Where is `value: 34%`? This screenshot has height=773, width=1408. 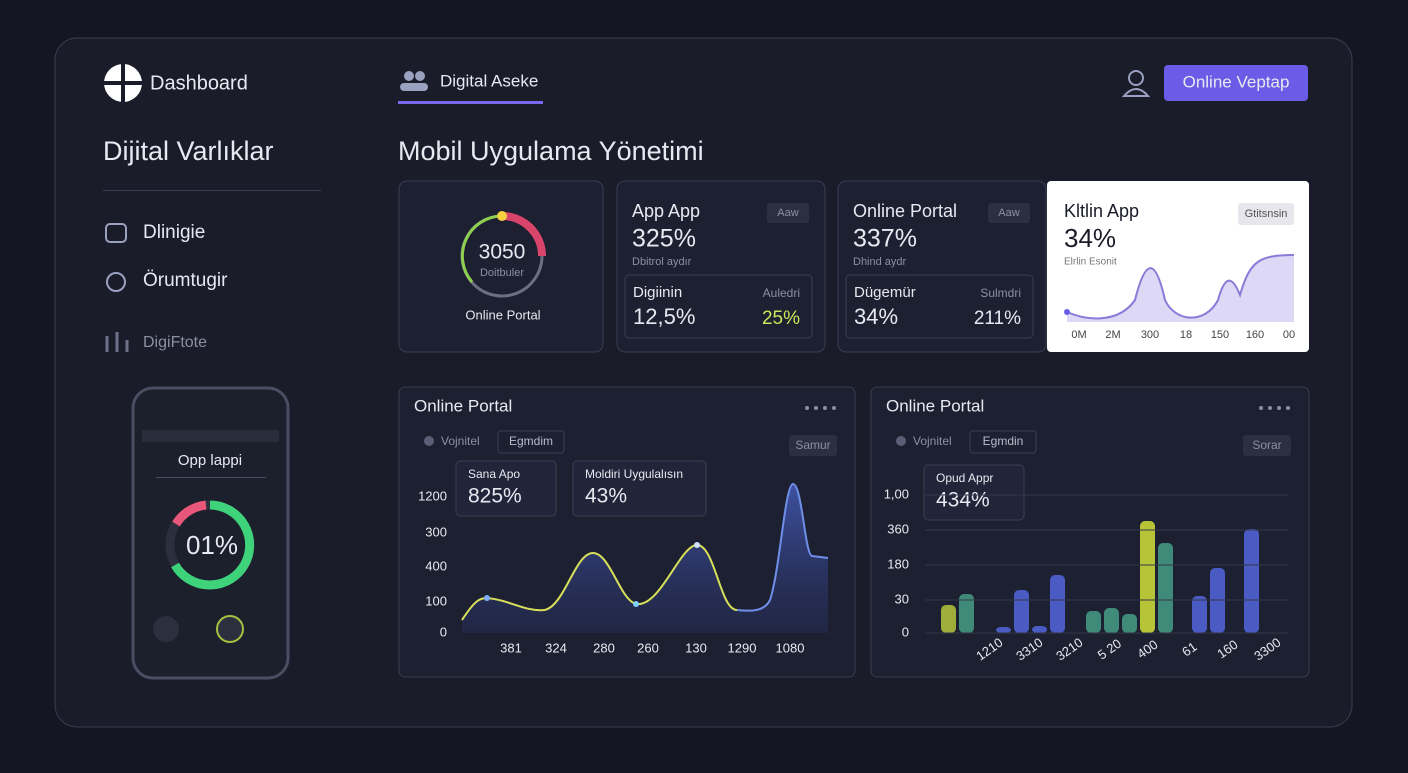
value: 34% is located at coordinates (876, 316).